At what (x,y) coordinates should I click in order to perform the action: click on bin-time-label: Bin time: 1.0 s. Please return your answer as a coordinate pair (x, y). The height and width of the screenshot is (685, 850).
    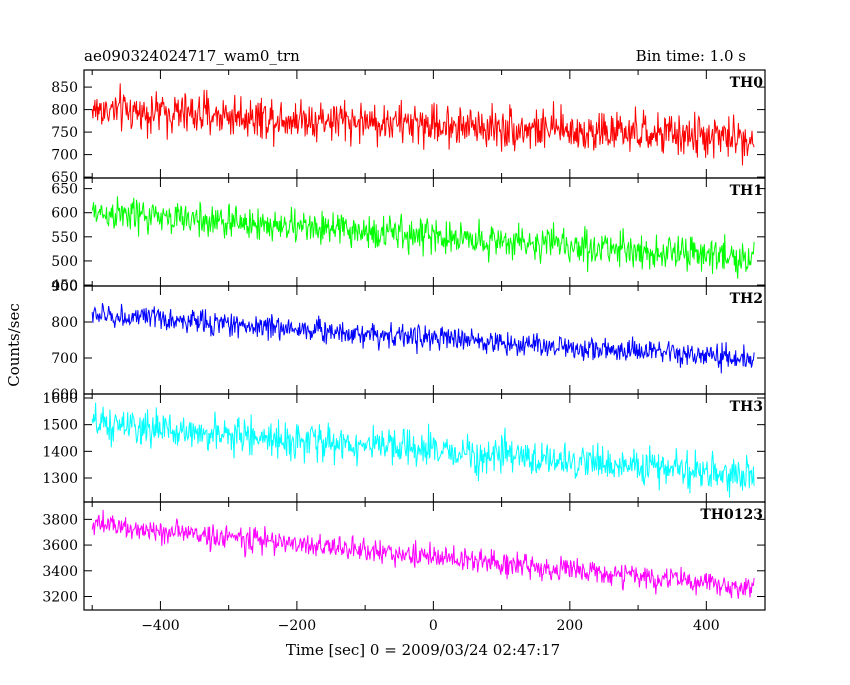
    Looking at the image, I should click on (691, 56).